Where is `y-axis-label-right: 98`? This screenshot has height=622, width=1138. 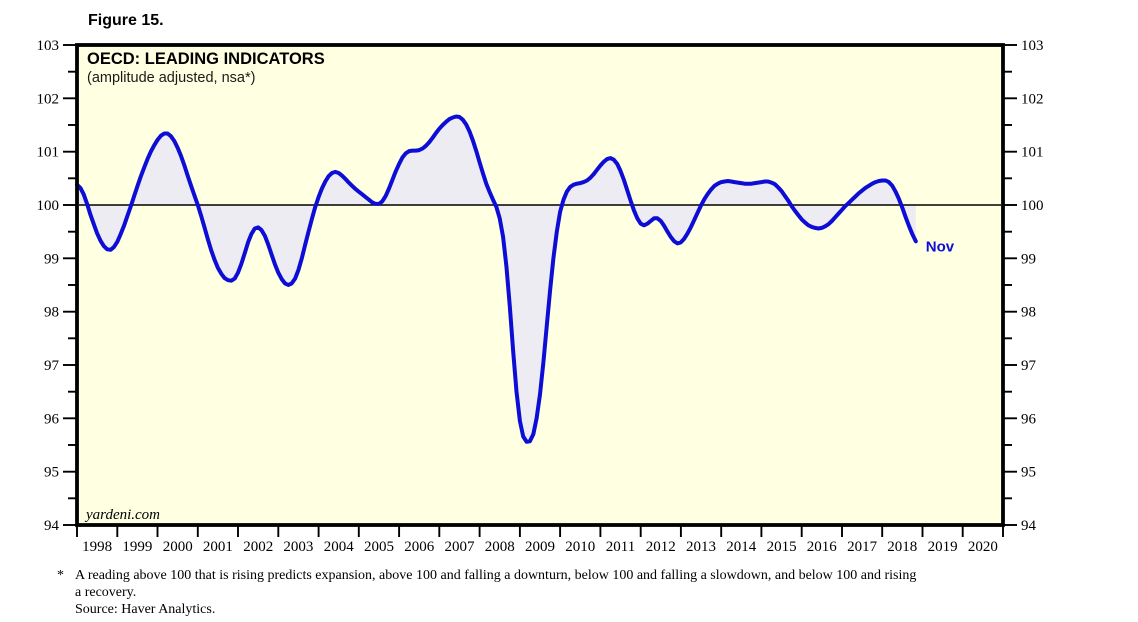 y-axis-label-right: 98 is located at coordinates (1028, 313).